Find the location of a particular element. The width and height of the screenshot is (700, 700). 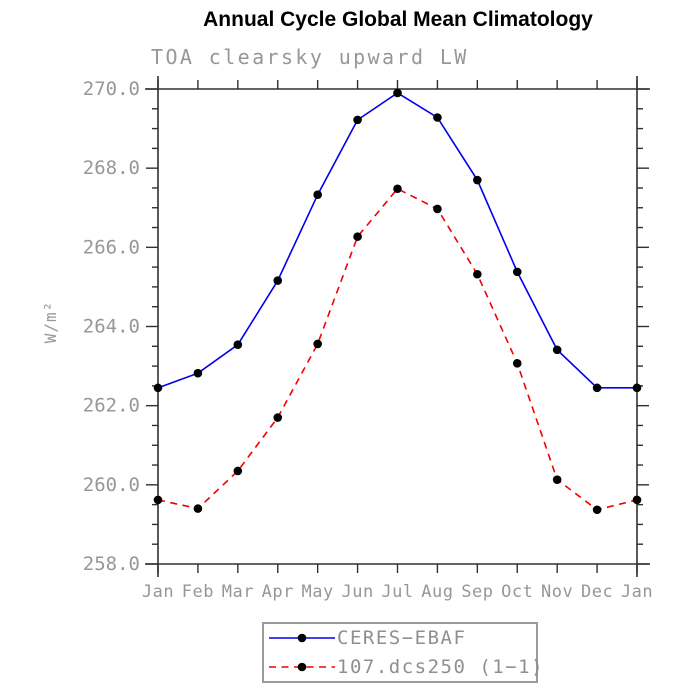

legend-item-ceres-ebaf: CERES−EBAF is located at coordinates (400, 638).